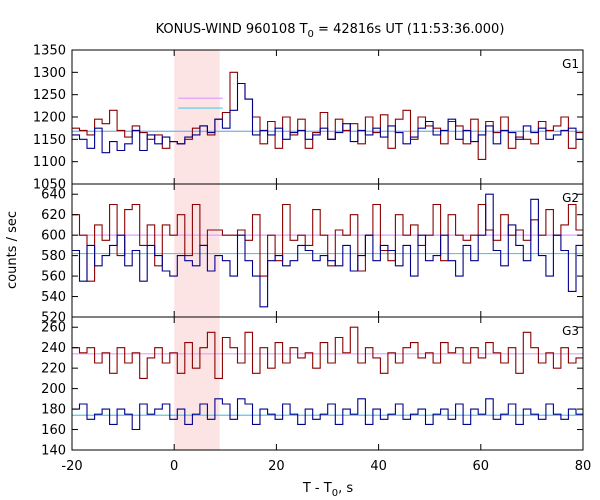 This screenshot has height=500, width=600. I want to click on x-axis-label: T - T0, s, so click(327, 490).